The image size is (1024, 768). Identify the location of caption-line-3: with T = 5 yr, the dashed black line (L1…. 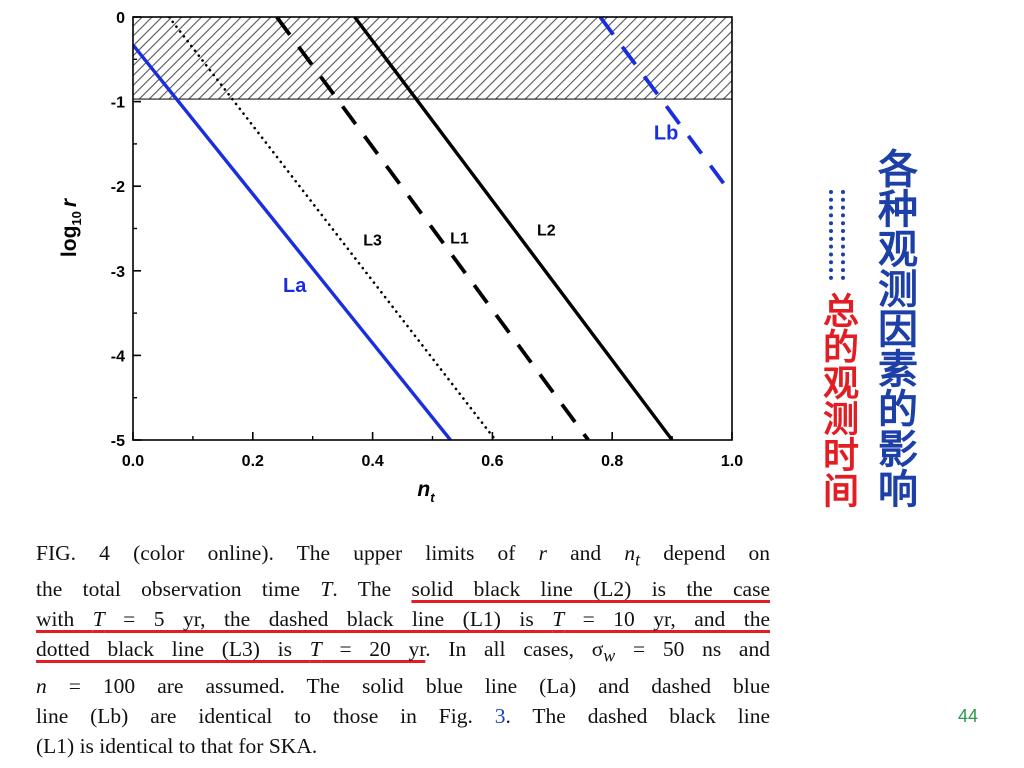
(403, 619).